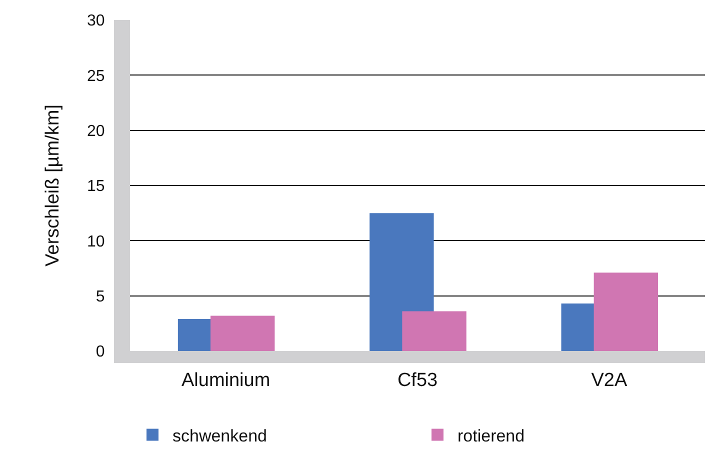 The image size is (707, 455). Describe the element at coordinates (417, 380) in the screenshot. I see `x-tick-label: Cf53` at that location.